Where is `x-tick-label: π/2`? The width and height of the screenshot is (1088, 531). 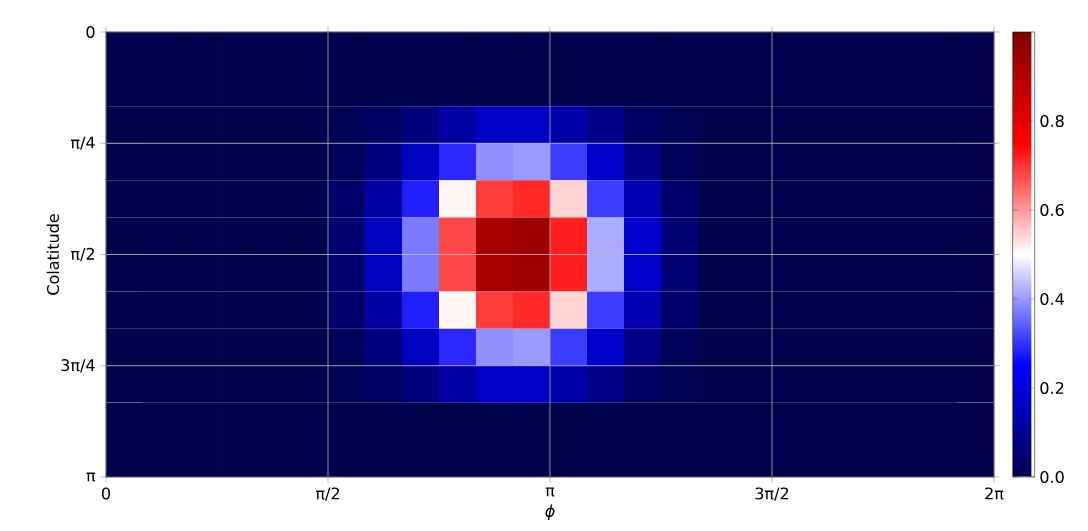 x-tick-label: π/2 is located at coordinates (327, 494).